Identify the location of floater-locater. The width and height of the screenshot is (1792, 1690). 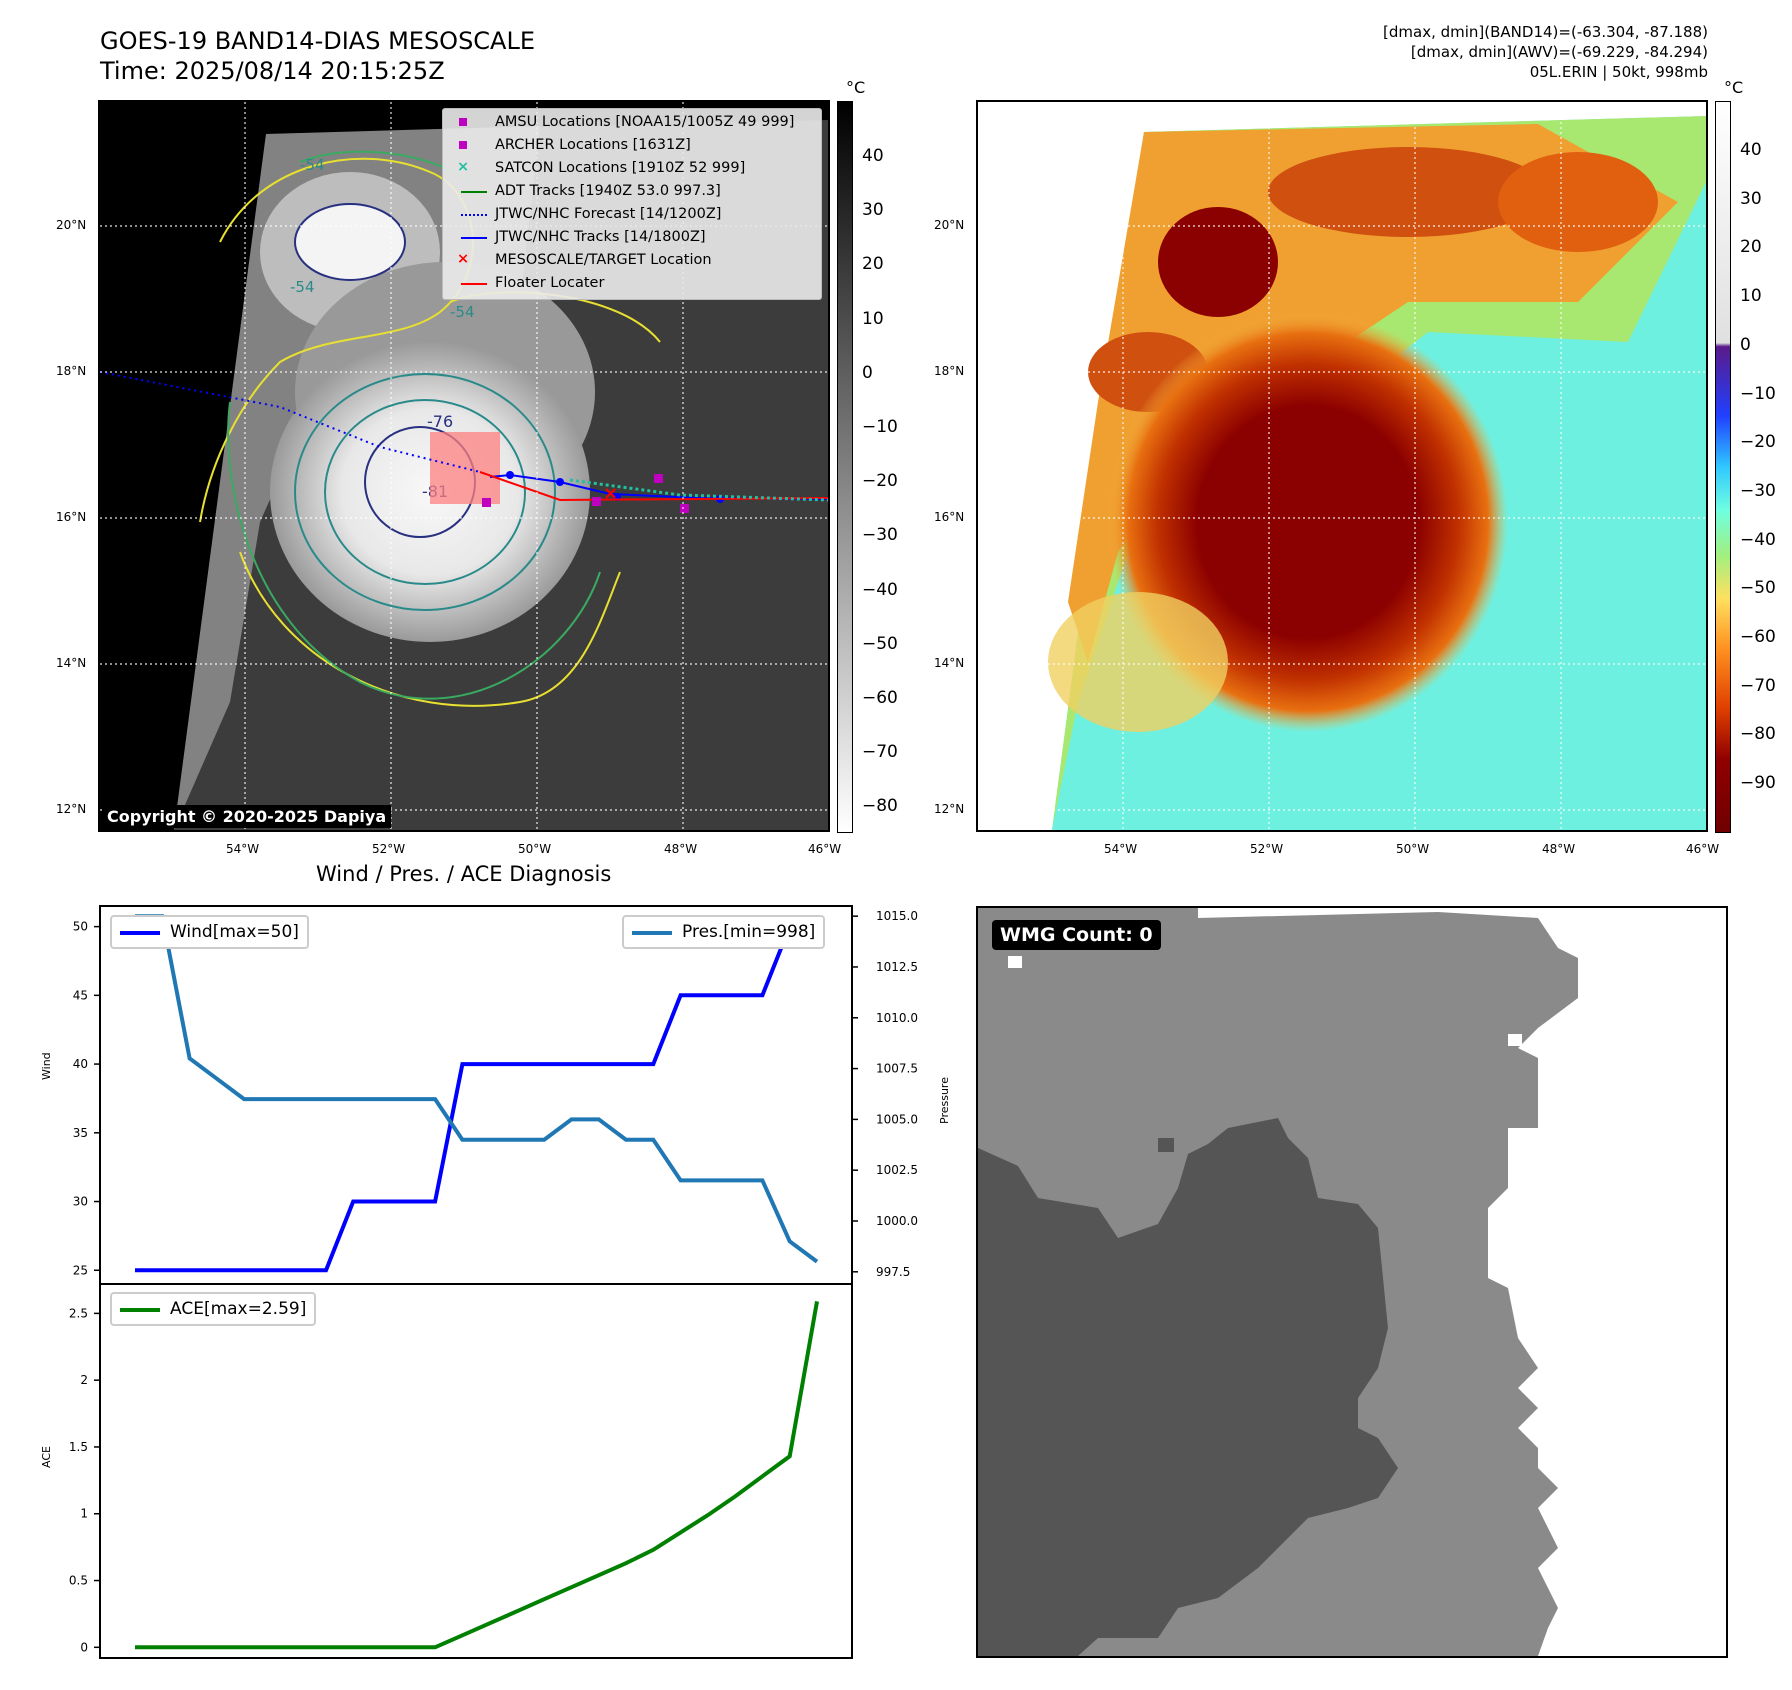
(653, 486).